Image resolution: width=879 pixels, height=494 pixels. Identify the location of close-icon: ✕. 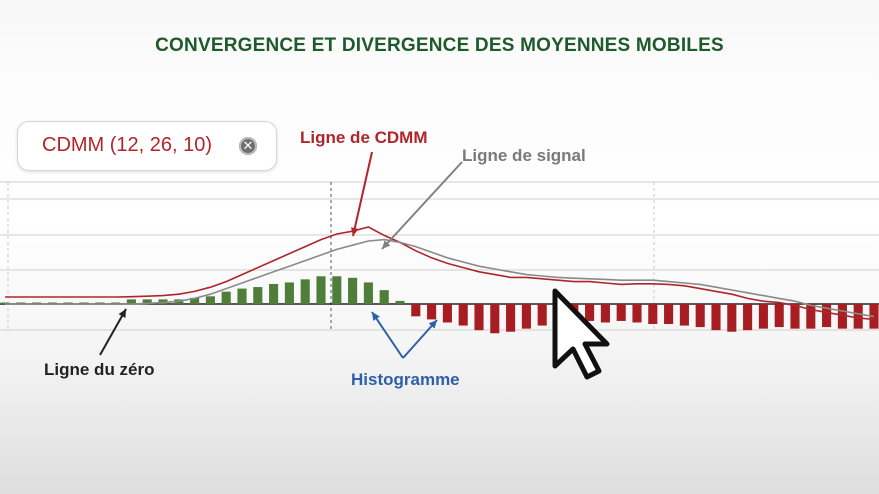
(248, 146).